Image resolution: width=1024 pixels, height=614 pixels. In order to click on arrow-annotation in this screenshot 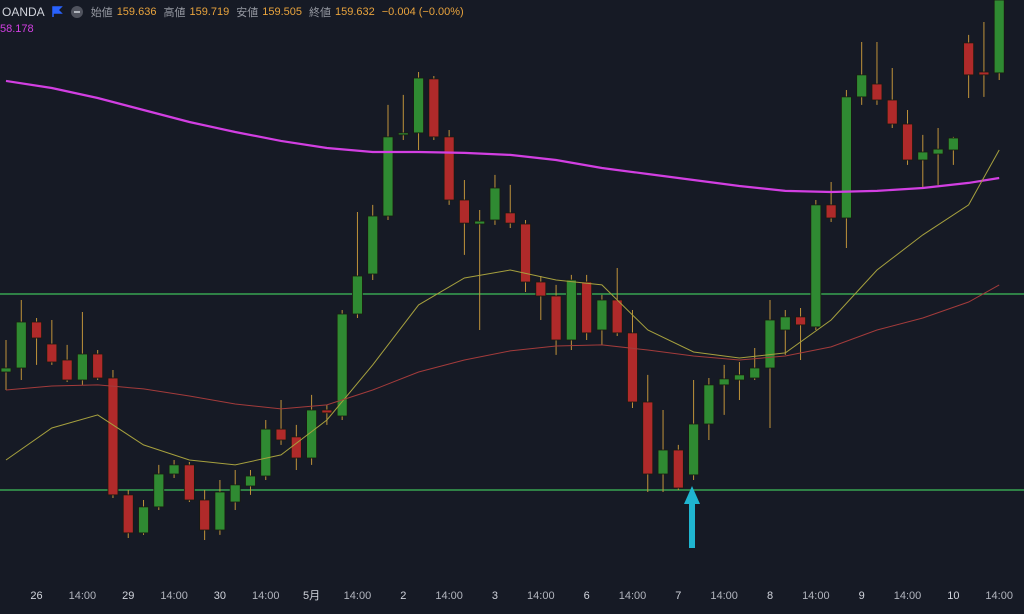, I will do `click(692, 517)`.